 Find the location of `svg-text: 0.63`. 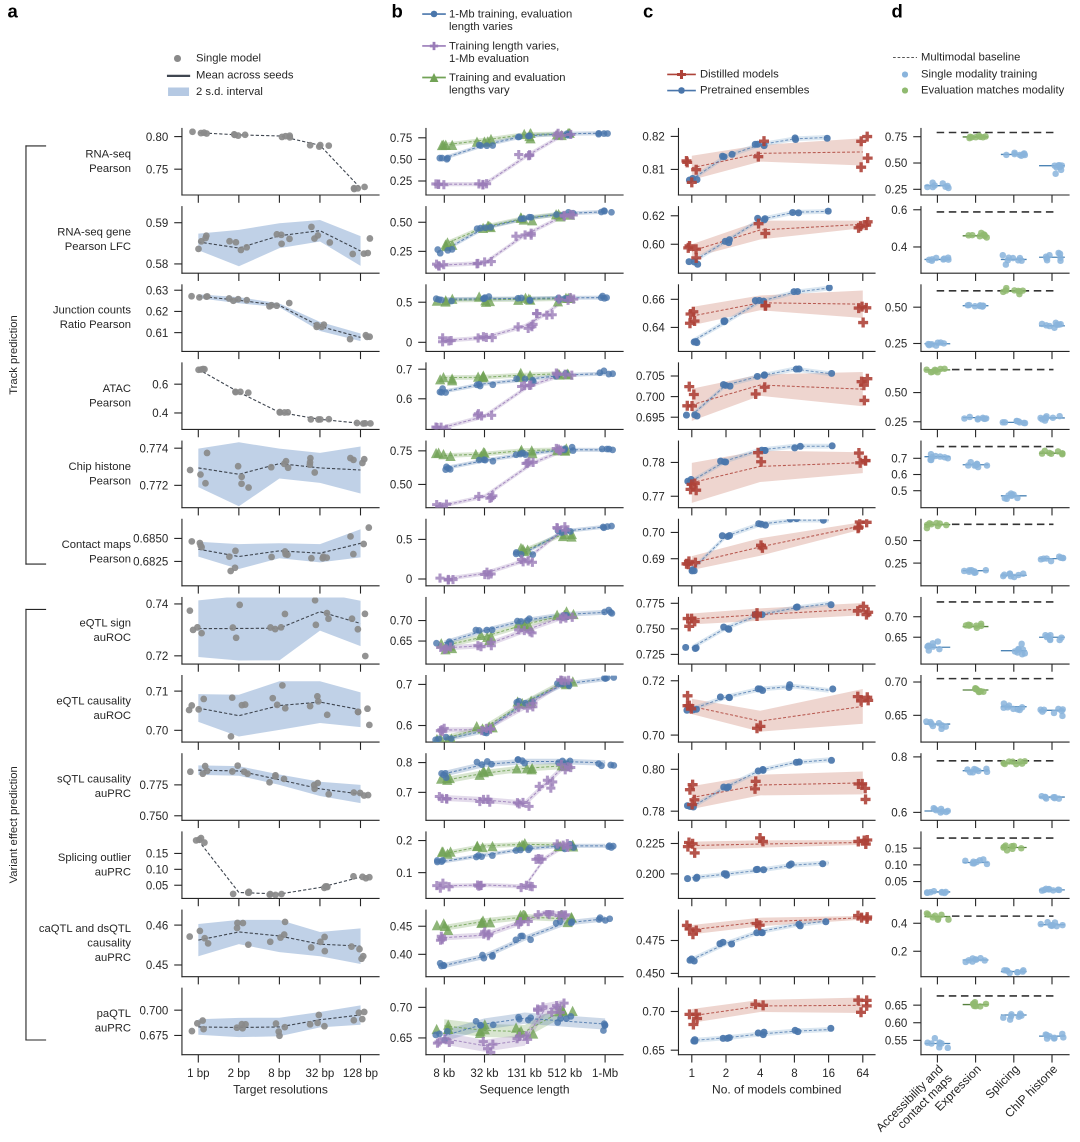

svg-text: 0.63 is located at coordinates (157, 291).